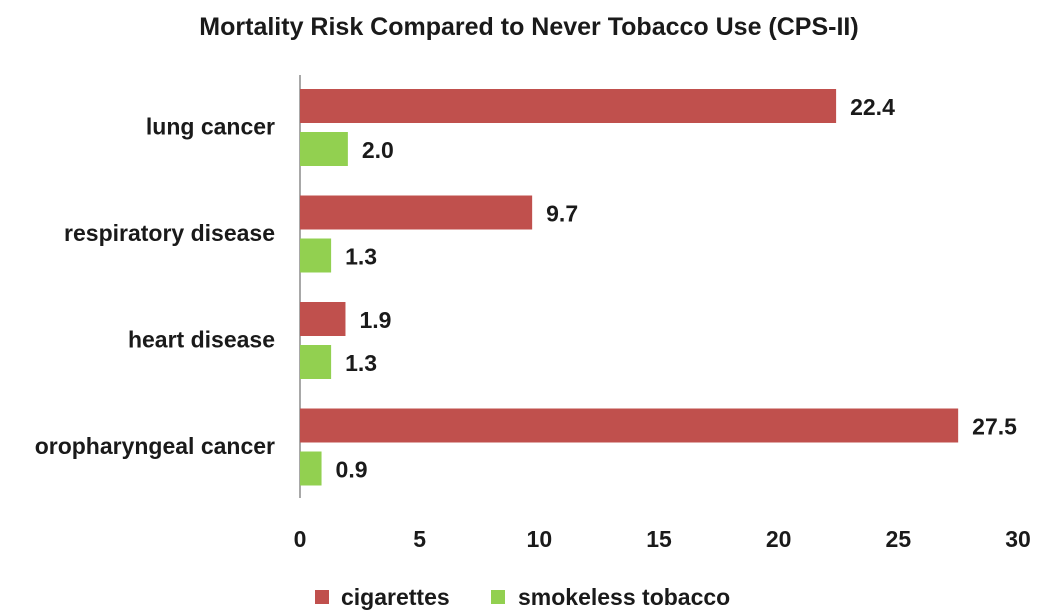 This screenshot has width=1039, height=611. What do you see at coordinates (361, 363) in the screenshot?
I see `data-label-smokeless-tobacco-heart-disease: 1.3` at bounding box center [361, 363].